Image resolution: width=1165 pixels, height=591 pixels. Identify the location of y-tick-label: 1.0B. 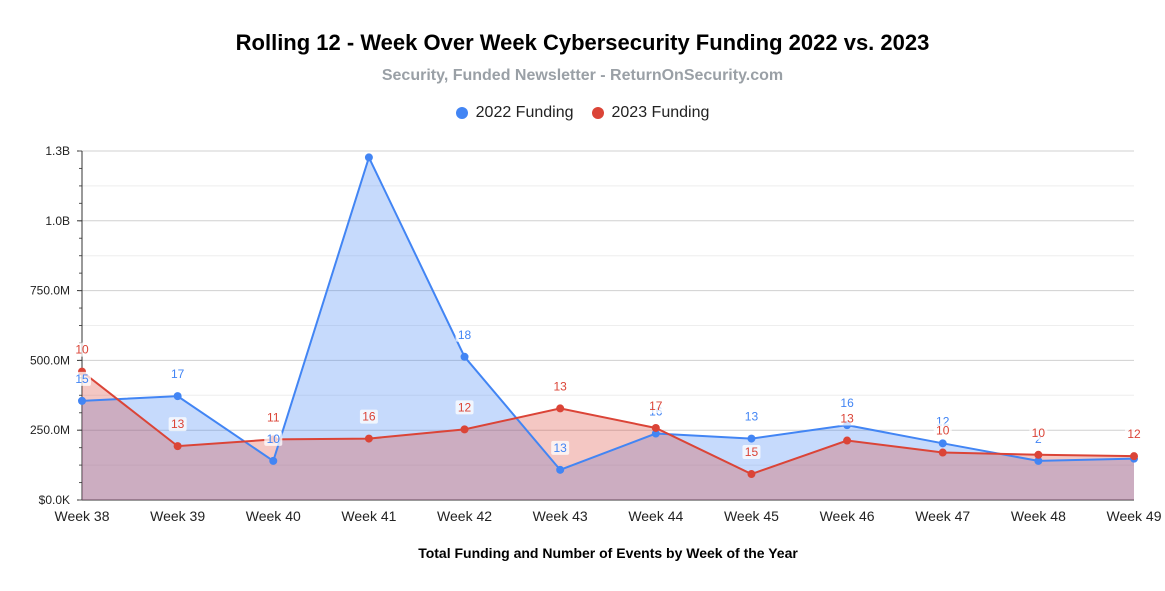
(57, 221).